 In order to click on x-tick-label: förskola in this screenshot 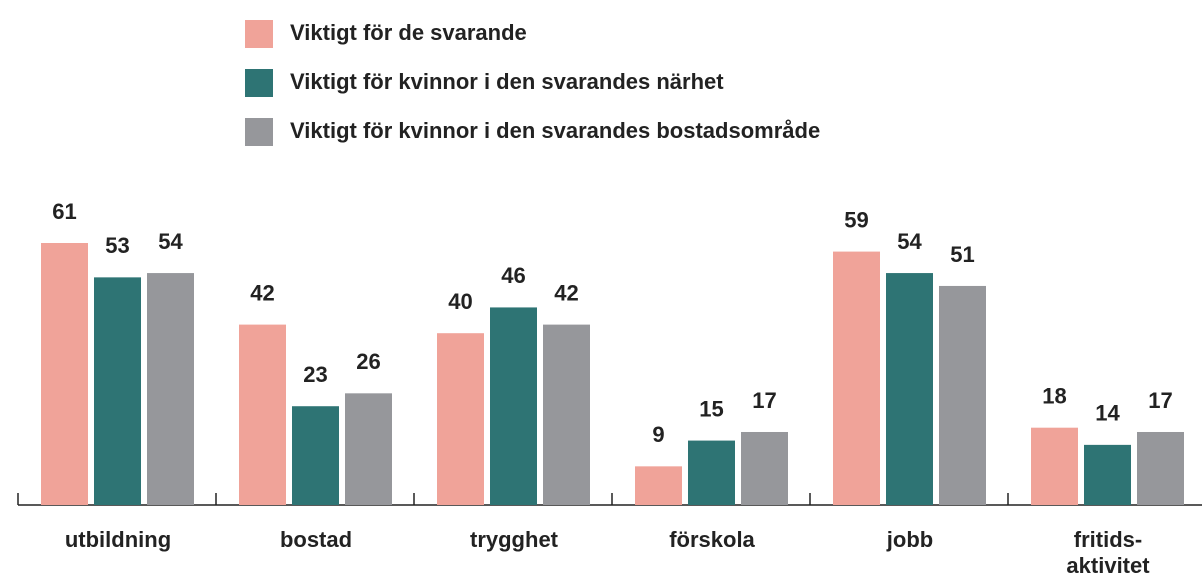, I will do `click(712, 539)`.